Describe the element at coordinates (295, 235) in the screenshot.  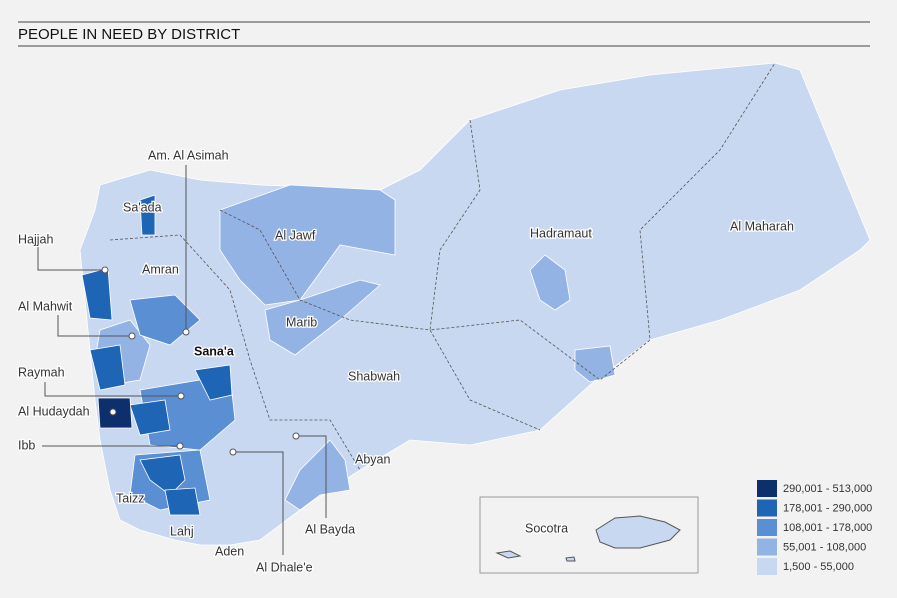
I see `region-label: Al Jawf` at that location.